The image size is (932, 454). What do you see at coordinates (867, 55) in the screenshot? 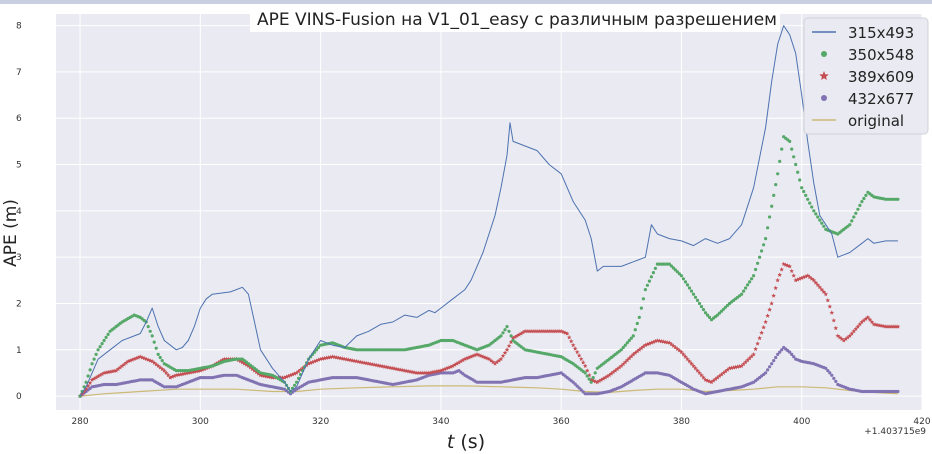
I see `legend-item-350x548: 350x548` at bounding box center [867, 55].